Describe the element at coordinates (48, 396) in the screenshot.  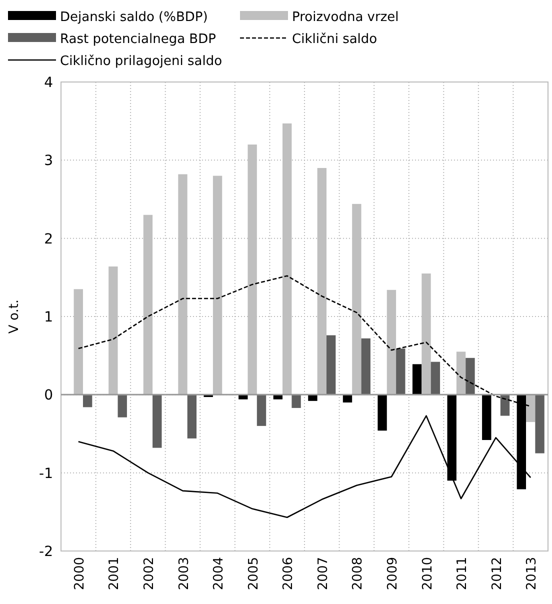
I see `y-tick-label: 0` at that location.